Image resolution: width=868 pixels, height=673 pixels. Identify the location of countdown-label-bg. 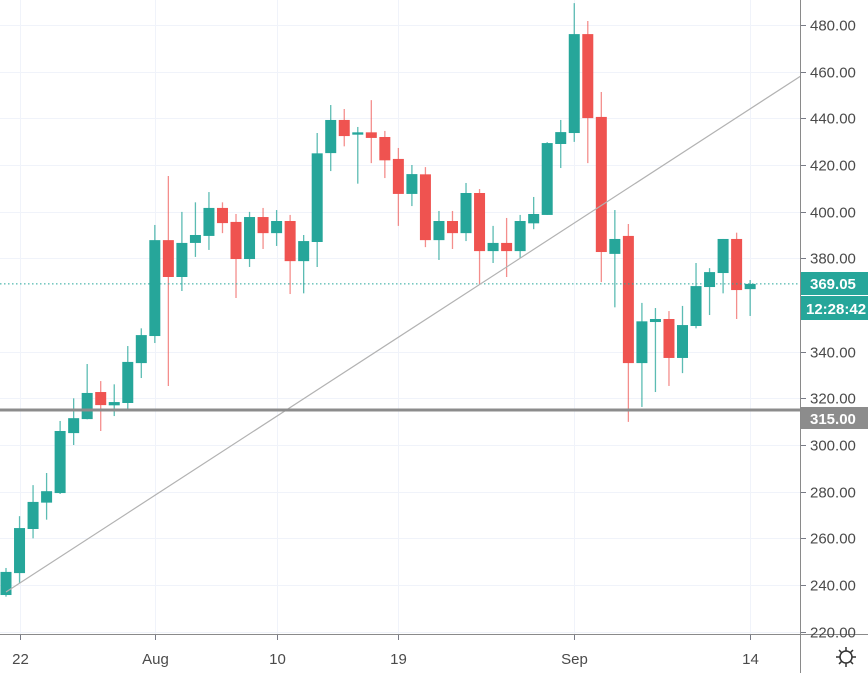
(834, 308).